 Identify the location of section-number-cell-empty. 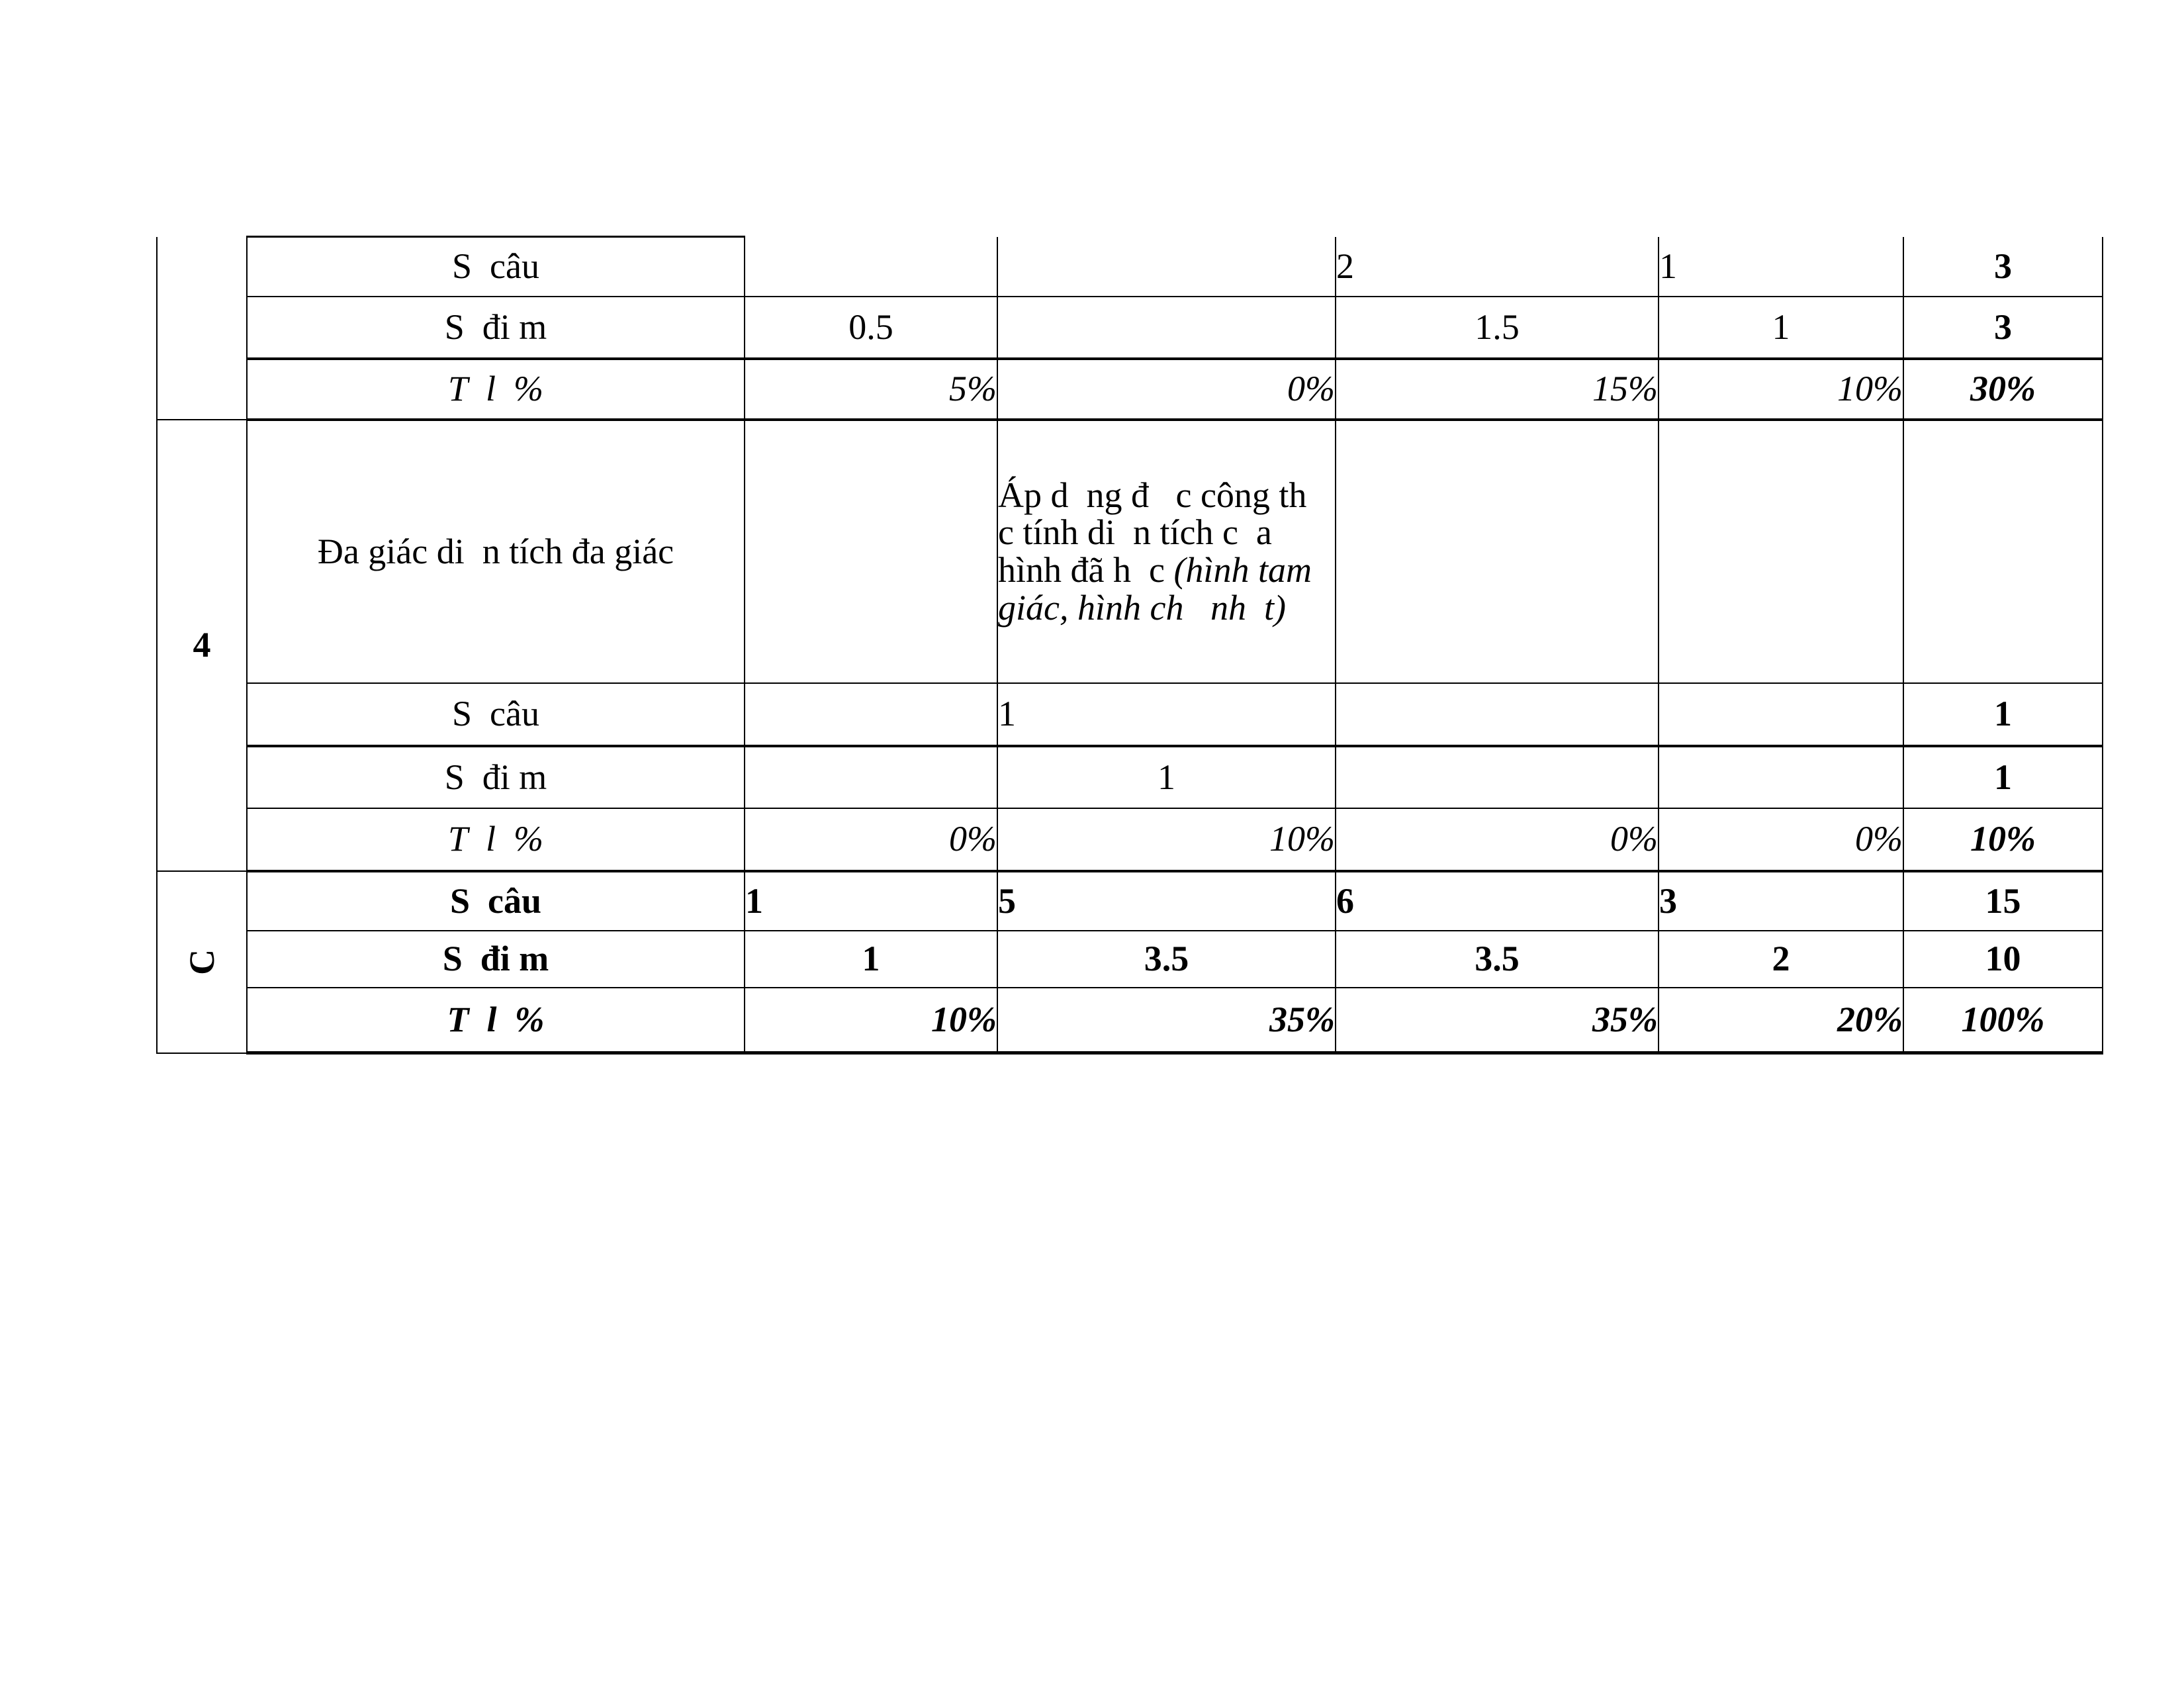
(202, 328).